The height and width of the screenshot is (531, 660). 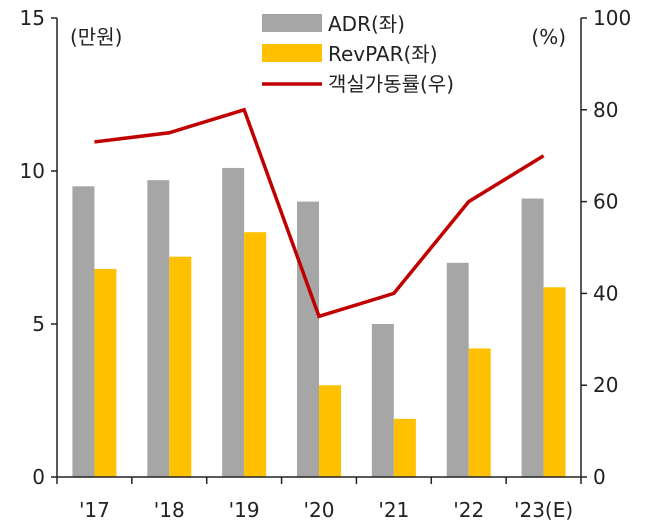 What do you see at coordinates (599, 477) in the screenshot?
I see `right-tick-label: 0` at bounding box center [599, 477].